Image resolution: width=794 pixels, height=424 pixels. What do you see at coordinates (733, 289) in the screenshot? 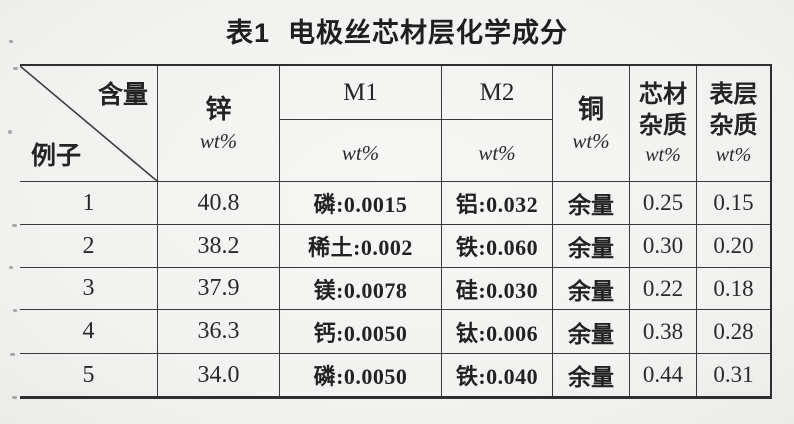
I see `surface-impurity-cell: 0.18` at bounding box center [733, 289].